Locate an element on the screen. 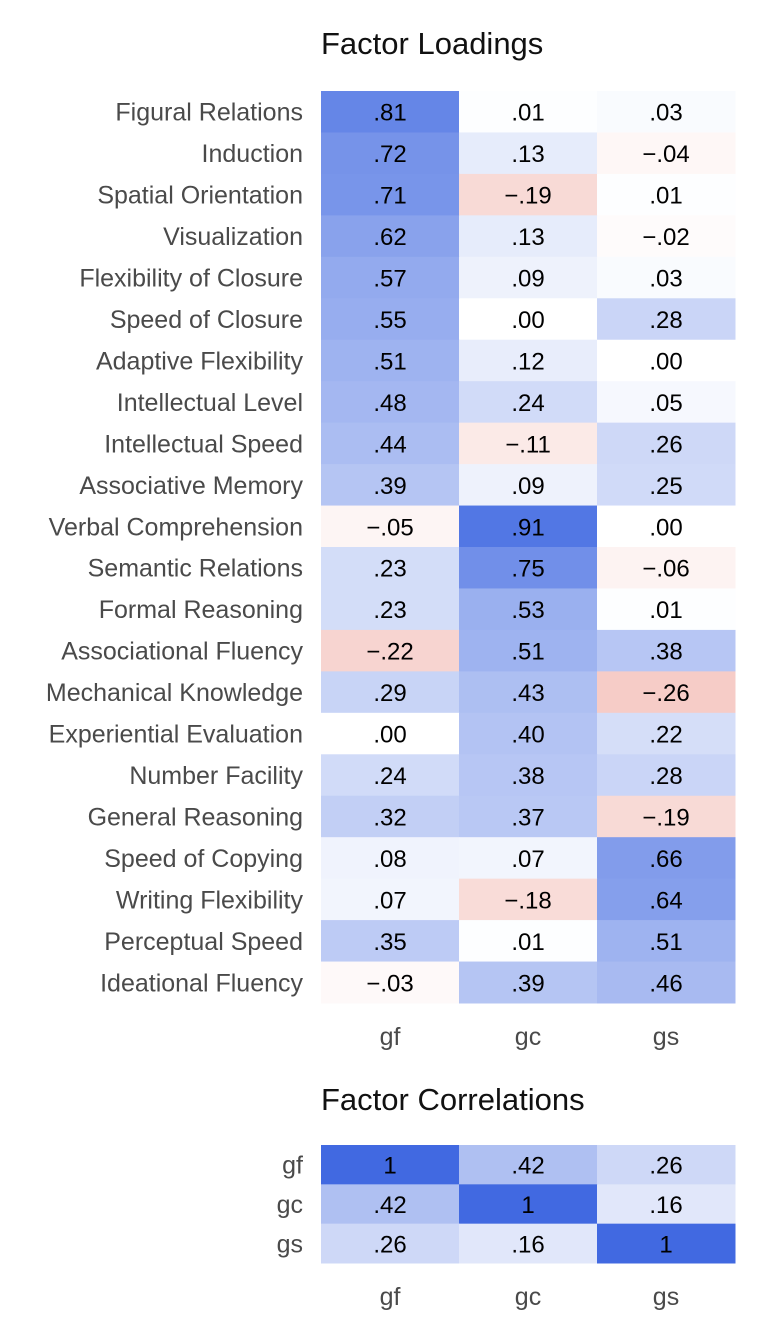 This screenshot has height=1344, width=768. correlations-row-label: gc is located at coordinates (290, 1205).